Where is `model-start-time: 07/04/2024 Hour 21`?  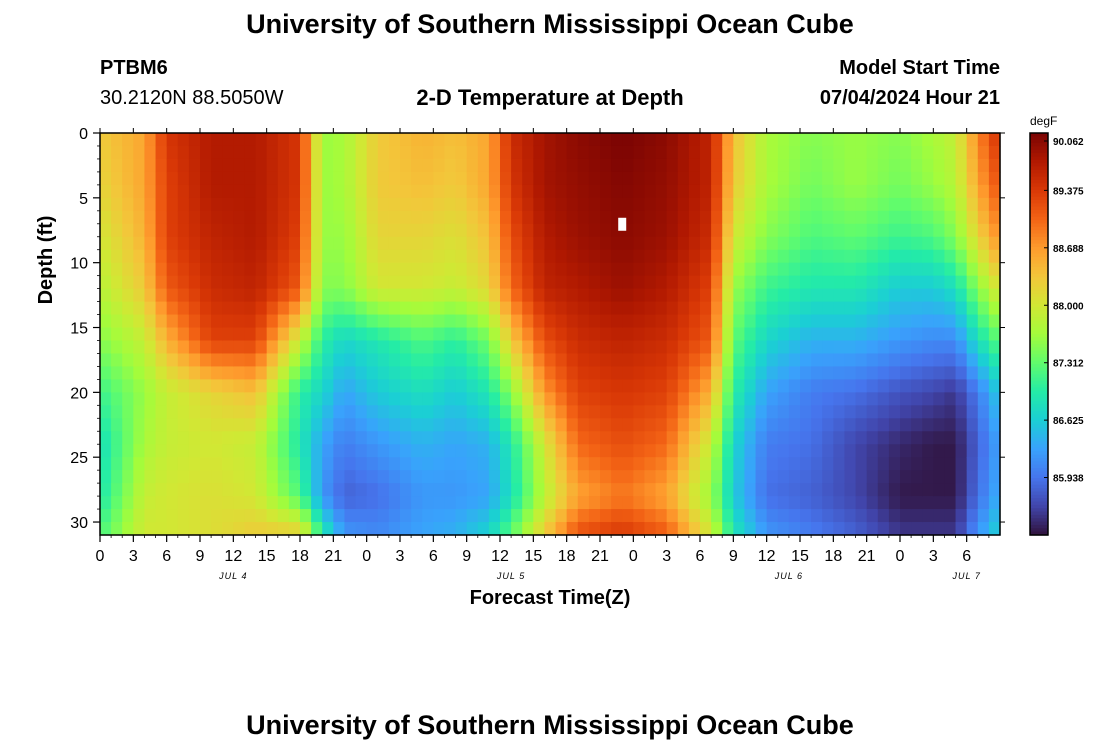
model-start-time: 07/04/2024 Hour 21 is located at coordinates (909, 98).